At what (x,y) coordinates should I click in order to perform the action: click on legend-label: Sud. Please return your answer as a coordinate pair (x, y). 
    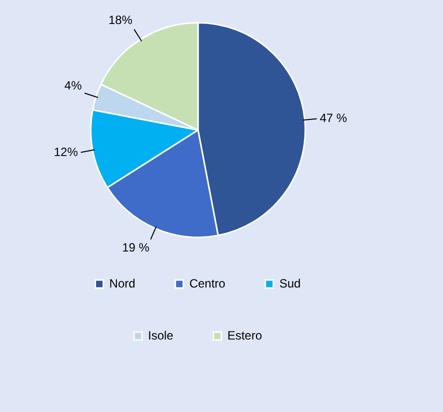
    Looking at the image, I should click on (290, 283).